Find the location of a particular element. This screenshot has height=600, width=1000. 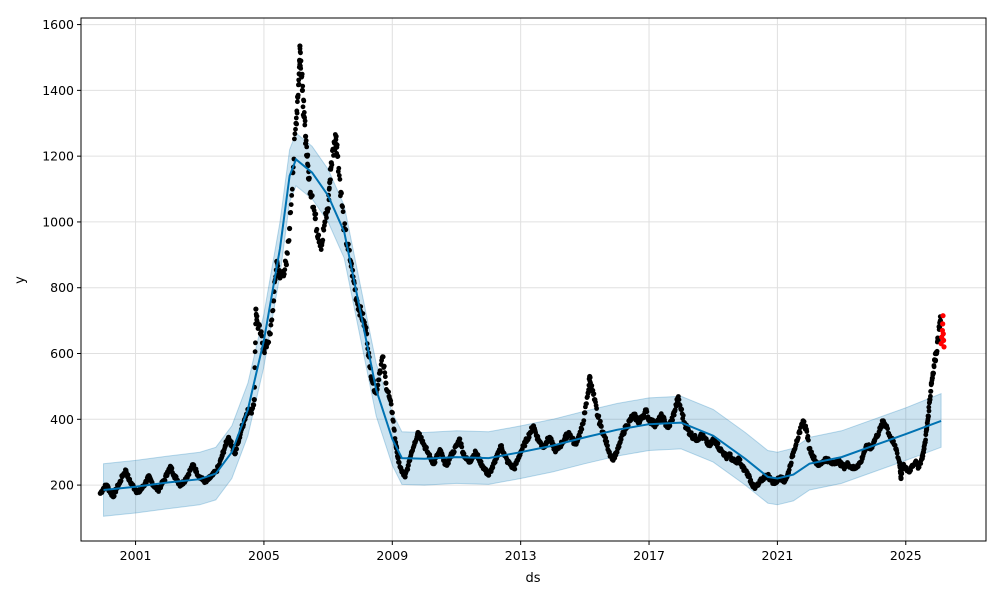

y-axis-ticks: 200 400 600 800 1000 1200 1400 1600 is located at coordinates (61, 255).